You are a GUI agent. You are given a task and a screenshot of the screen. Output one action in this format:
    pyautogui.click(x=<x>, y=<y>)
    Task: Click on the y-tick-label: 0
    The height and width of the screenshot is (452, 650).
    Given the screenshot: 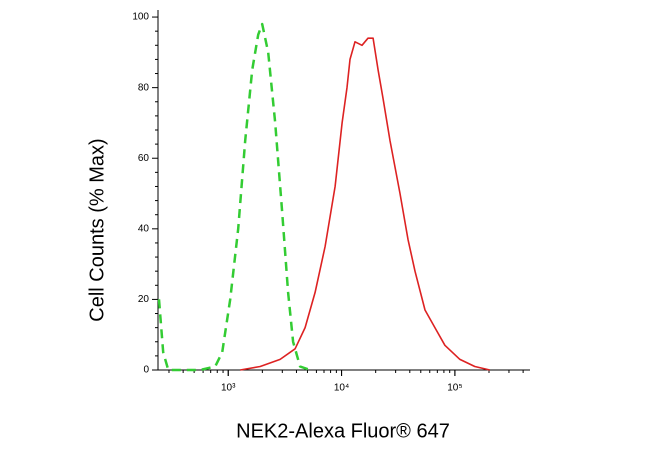 What is the action you would take?
    pyautogui.click(x=146, y=370)
    